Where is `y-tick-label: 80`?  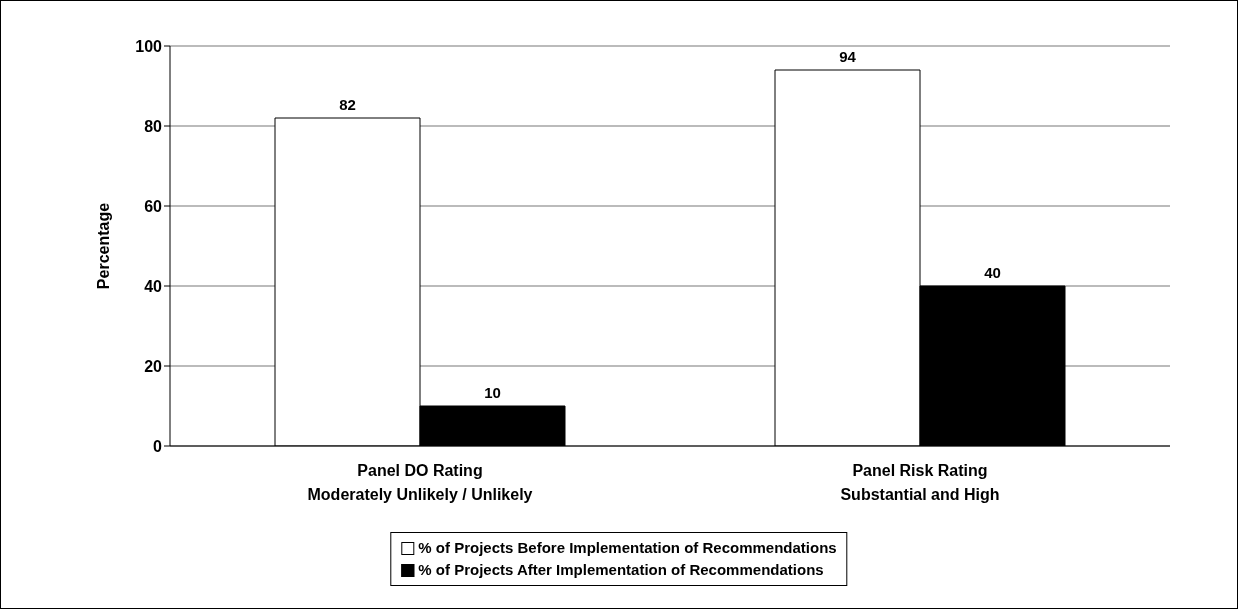
y-tick-label: 80 is located at coordinates (153, 126).